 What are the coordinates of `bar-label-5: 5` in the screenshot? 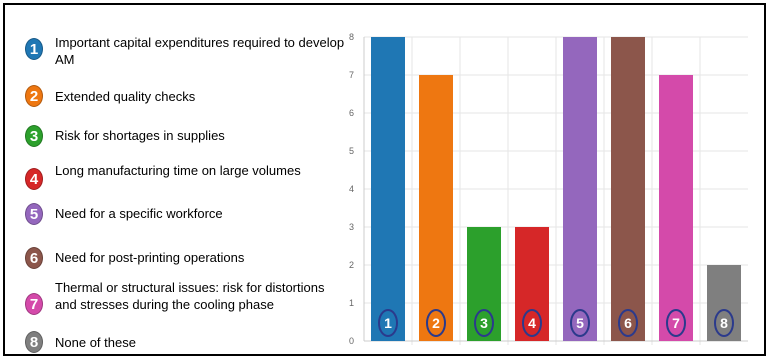 It's located at (580, 323).